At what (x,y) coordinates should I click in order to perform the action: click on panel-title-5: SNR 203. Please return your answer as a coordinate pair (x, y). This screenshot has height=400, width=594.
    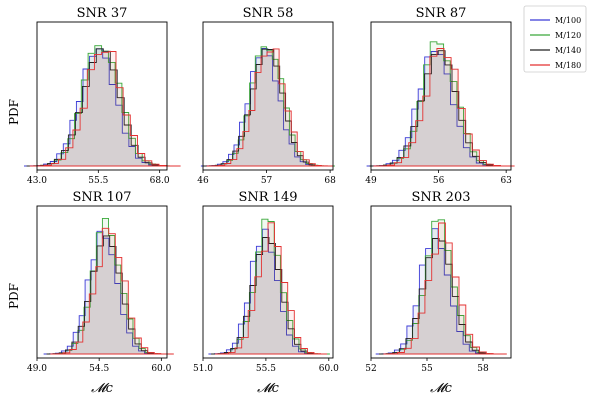
    Looking at the image, I should click on (440, 197).